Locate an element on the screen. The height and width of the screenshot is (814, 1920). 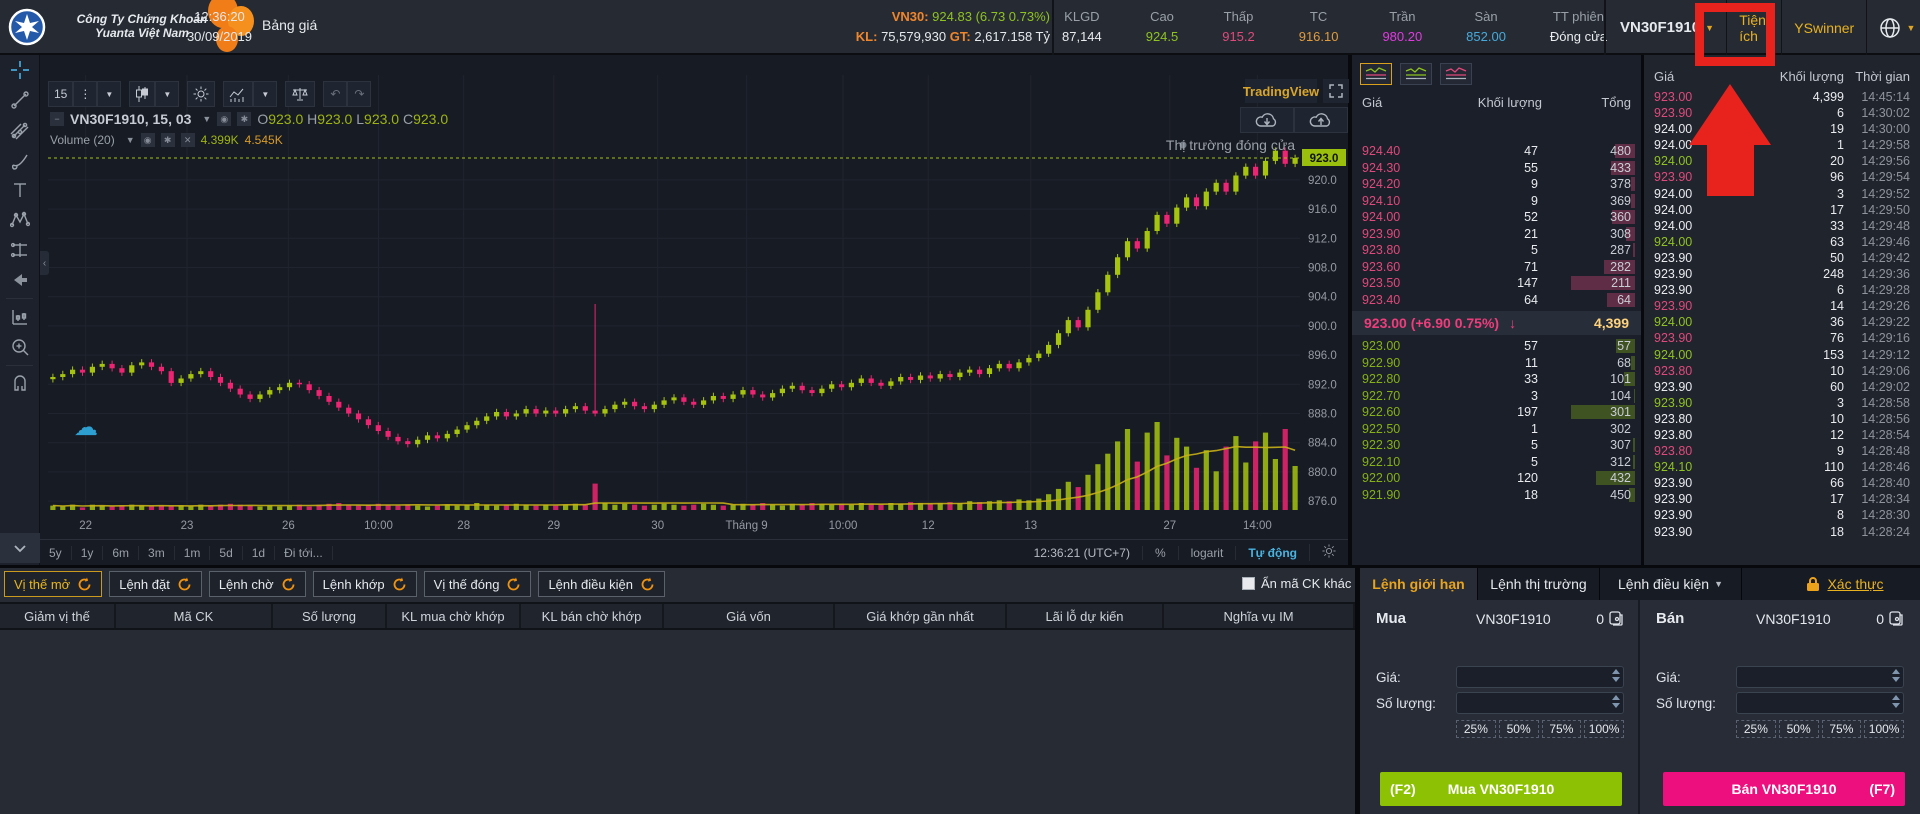
sell-submit-button: (F7)Bán VN30F1910(F7) is located at coordinates (1784, 789).